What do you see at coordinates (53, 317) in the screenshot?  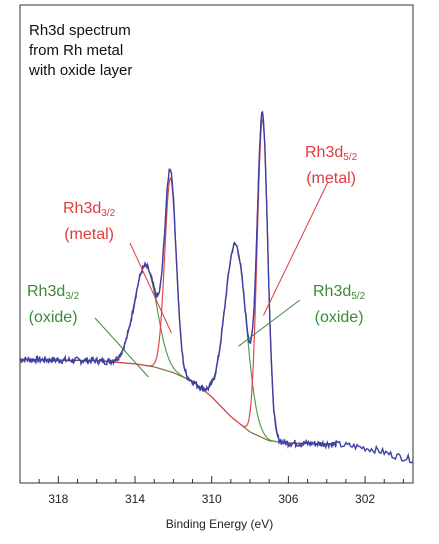 I see `label-rh3d32-oxide-state: (oxide)` at bounding box center [53, 317].